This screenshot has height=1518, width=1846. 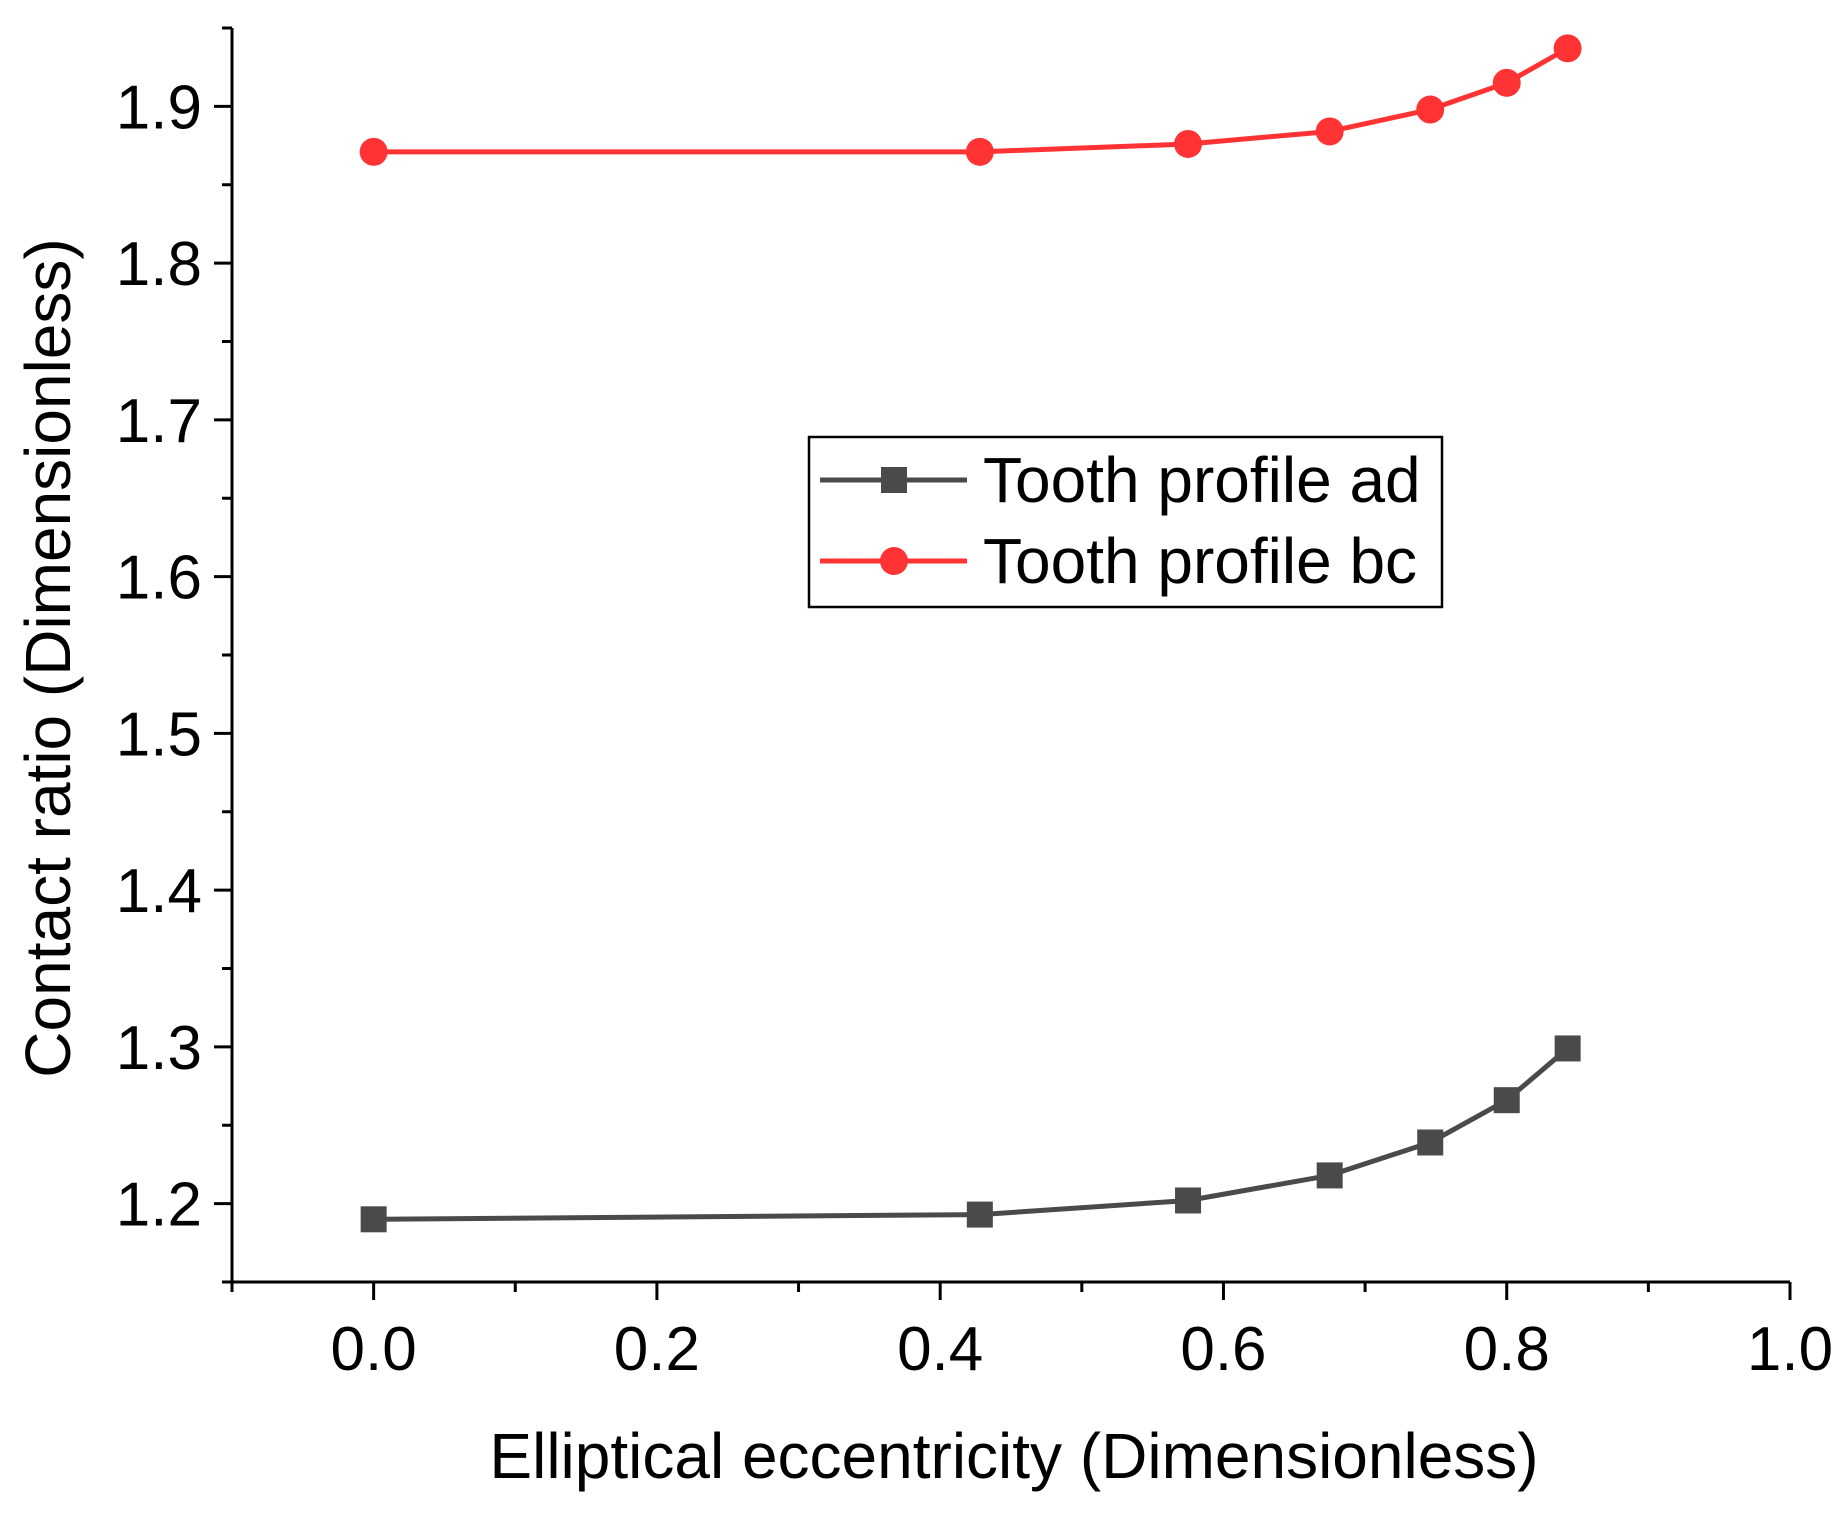 What do you see at coordinates (1223, 1349) in the screenshot?
I see `x-tick-label: 0.6` at bounding box center [1223, 1349].